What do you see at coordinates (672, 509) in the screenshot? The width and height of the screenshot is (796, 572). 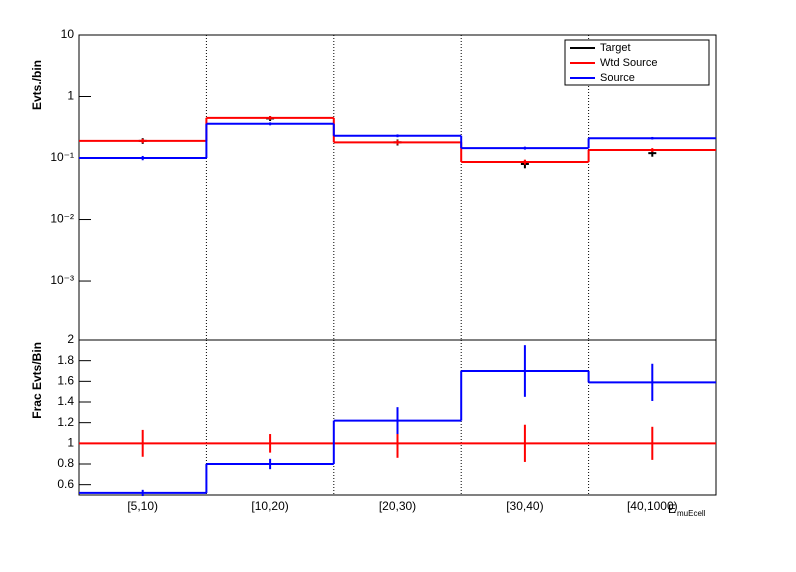 I see `x-axis-title: E` at bounding box center [672, 509].